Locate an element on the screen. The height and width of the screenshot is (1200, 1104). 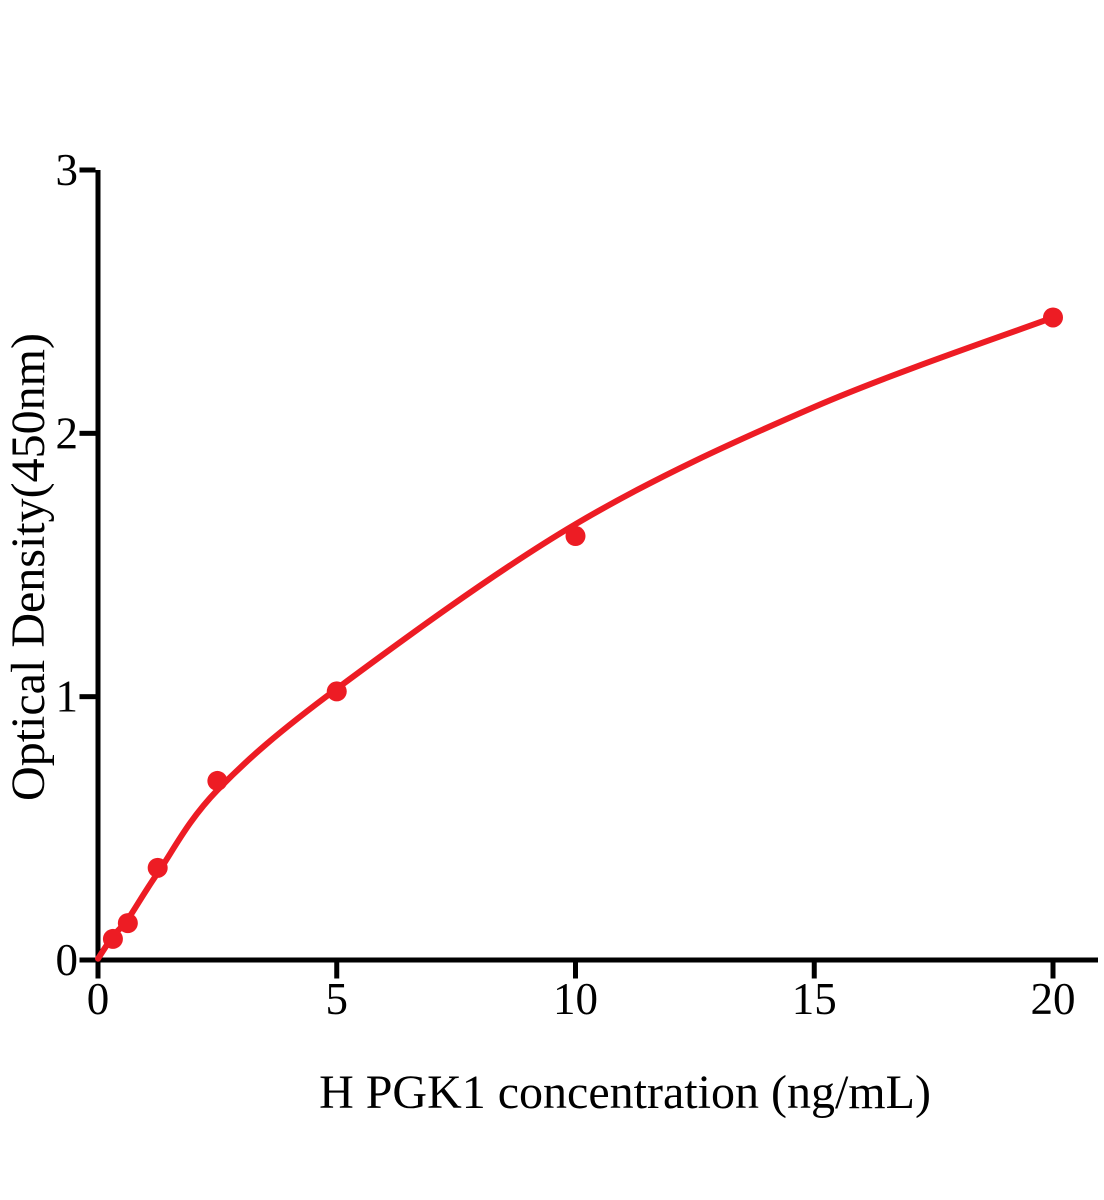
y-tick-label: 2 is located at coordinates (67, 433).